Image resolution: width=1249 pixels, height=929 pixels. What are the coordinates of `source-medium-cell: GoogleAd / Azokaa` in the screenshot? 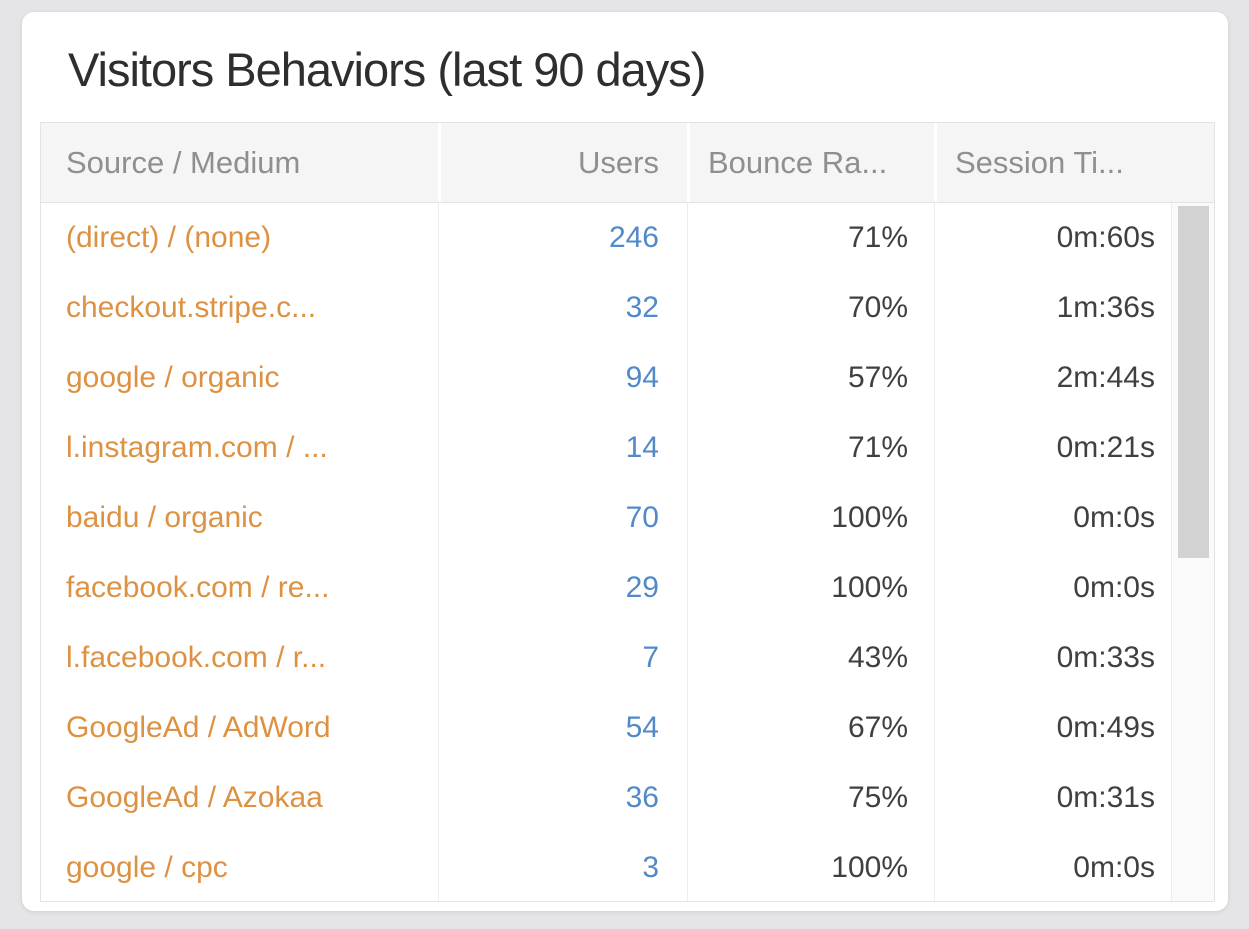 It's located at (194, 797).